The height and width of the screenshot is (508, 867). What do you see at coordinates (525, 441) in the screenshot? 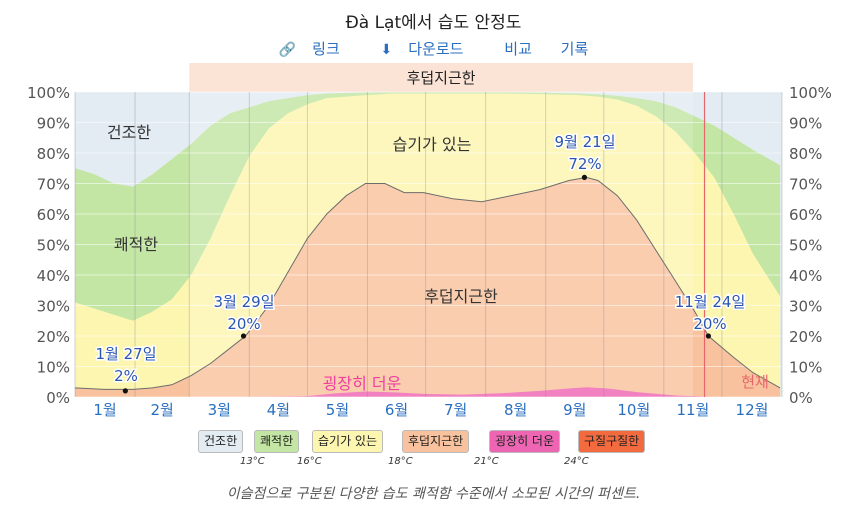
I see `legend-item-oppressive: 굉장히 더운` at bounding box center [525, 441].